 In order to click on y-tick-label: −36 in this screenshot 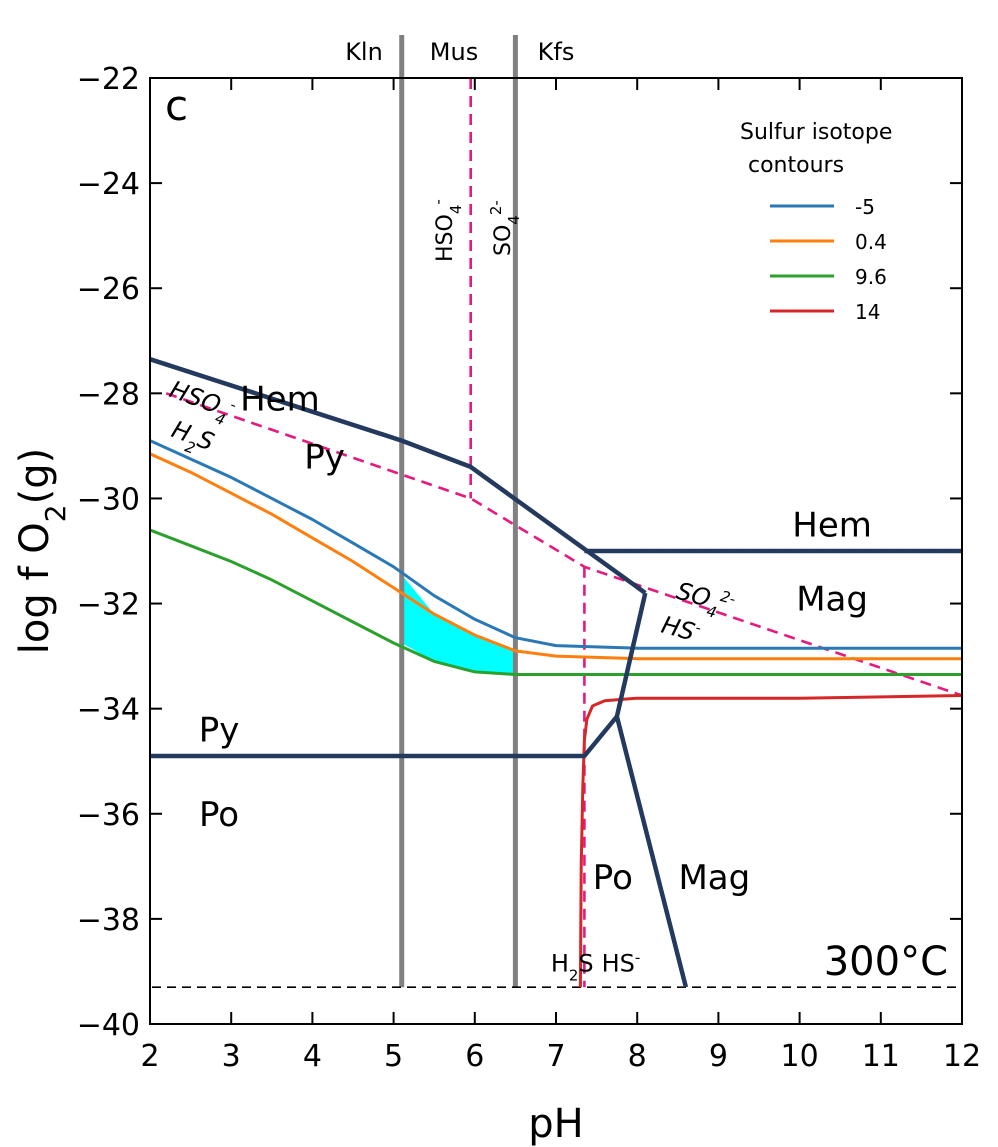, I will do `click(108, 815)`.